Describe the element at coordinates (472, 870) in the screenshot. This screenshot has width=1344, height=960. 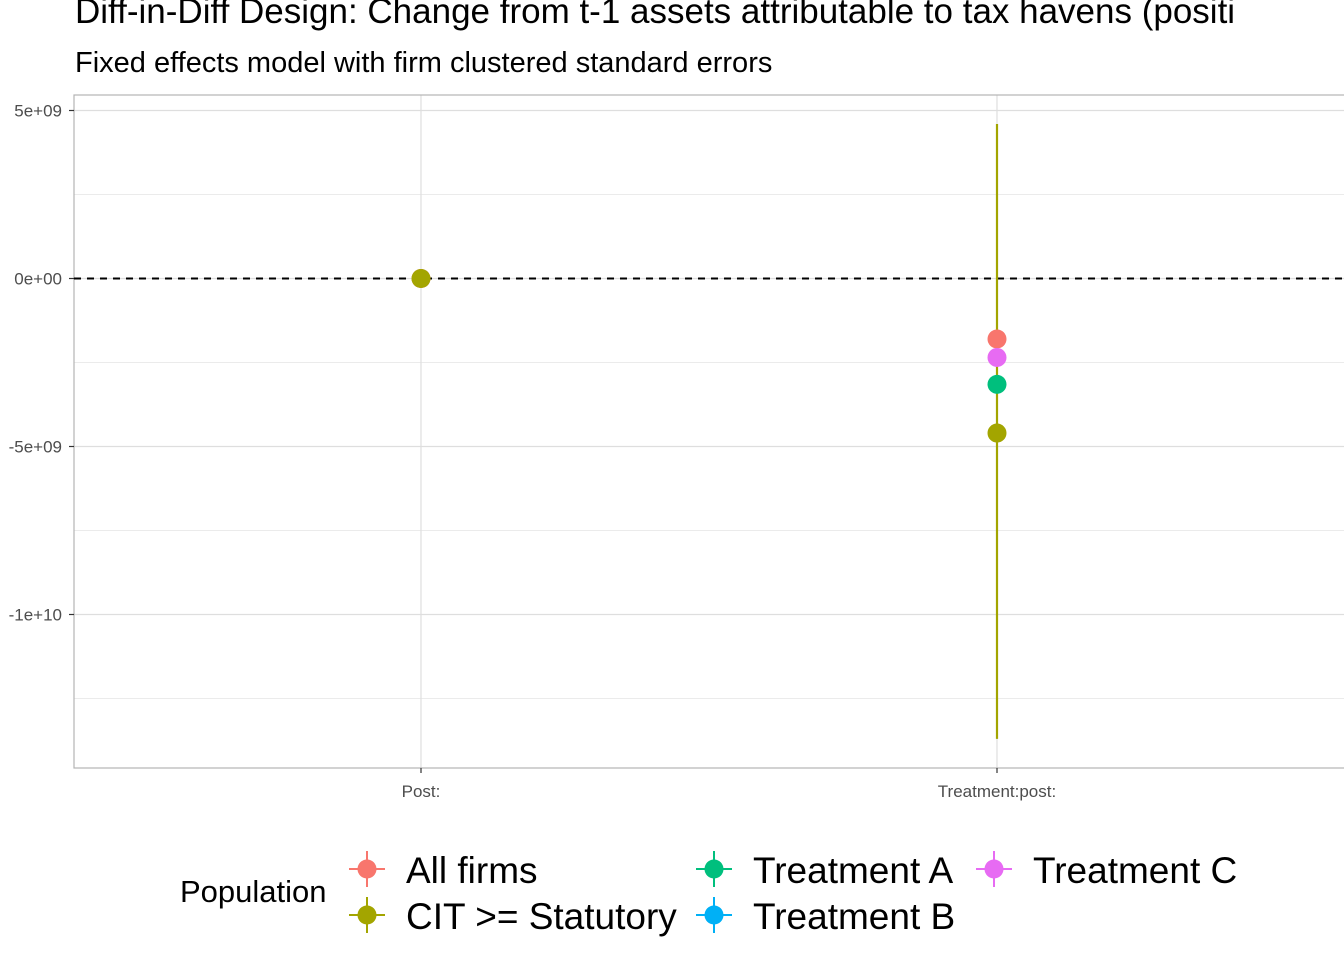
I see `legend-label-all-firms: All firms` at that location.